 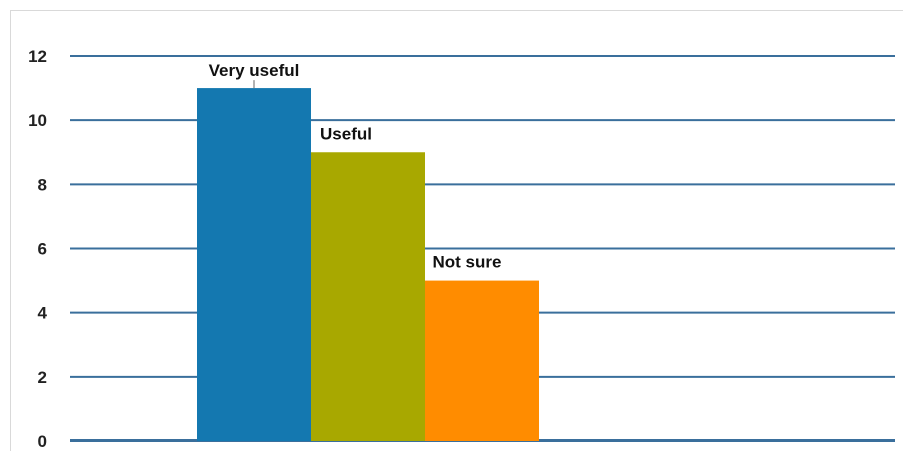 I want to click on data-label-very-useful: Very useful, so click(x=254, y=70).